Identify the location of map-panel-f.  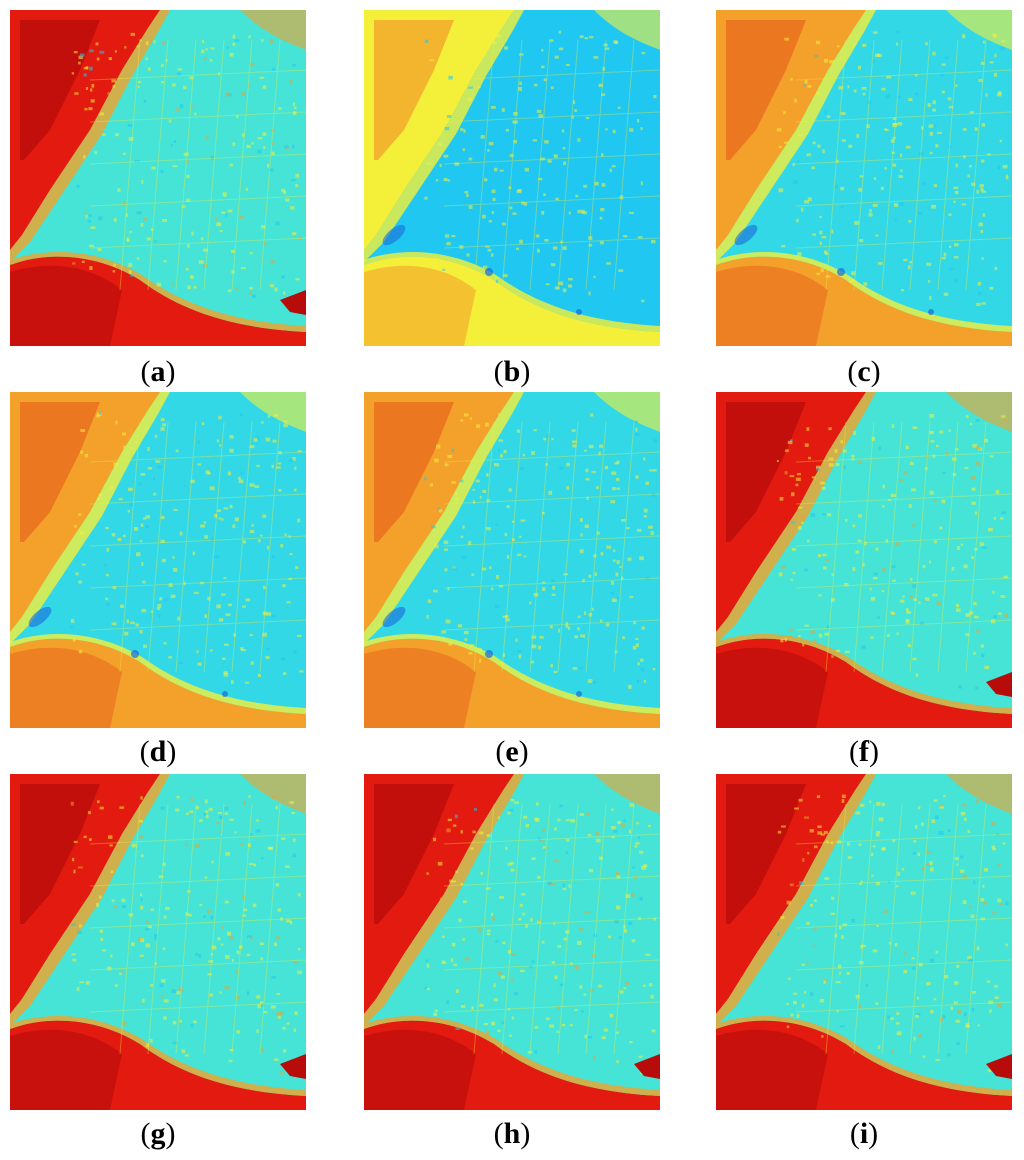
(864, 560).